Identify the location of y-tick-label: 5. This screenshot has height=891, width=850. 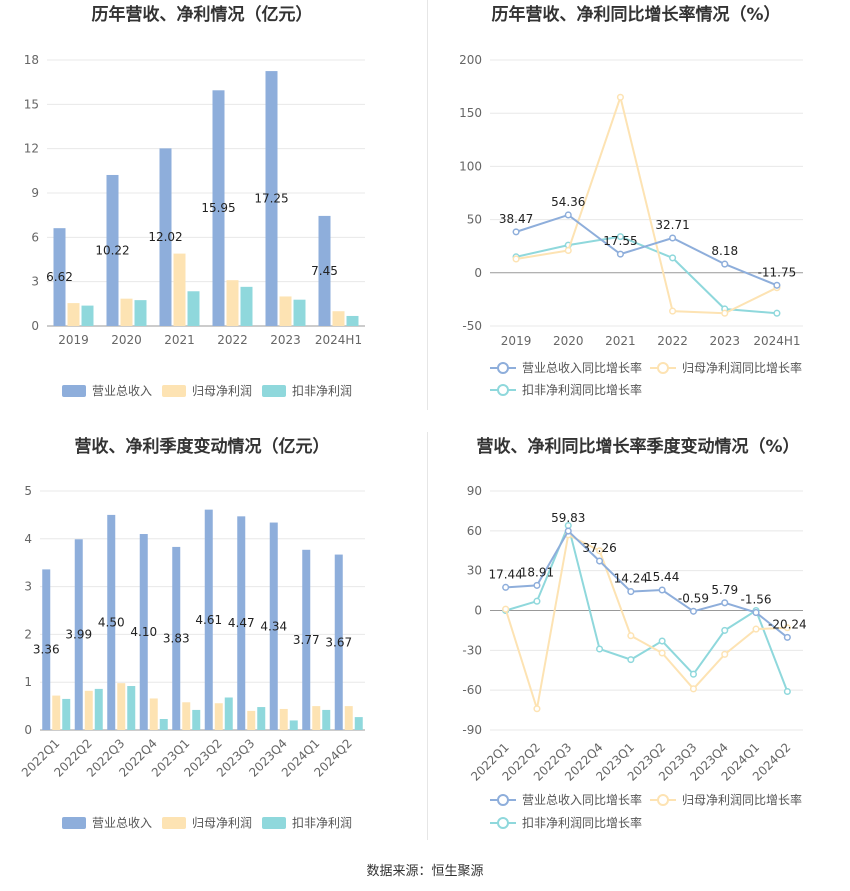
(28, 491).